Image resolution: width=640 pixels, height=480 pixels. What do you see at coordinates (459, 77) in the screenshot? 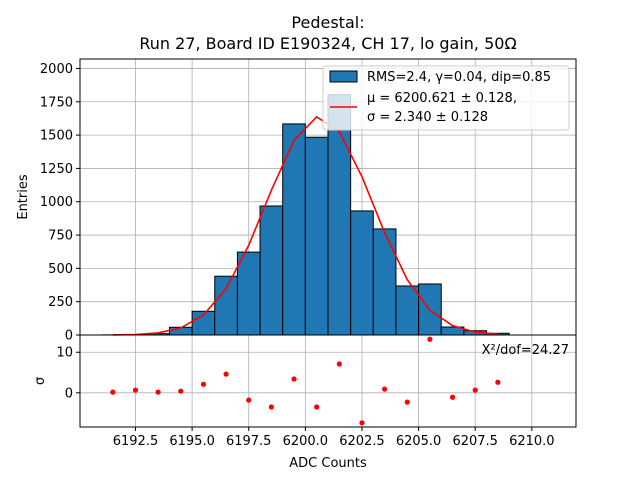
I see `legend-label-histogram: RMS=2.4, γ=0.04, dip=0.85` at bounding box center [459, 77].